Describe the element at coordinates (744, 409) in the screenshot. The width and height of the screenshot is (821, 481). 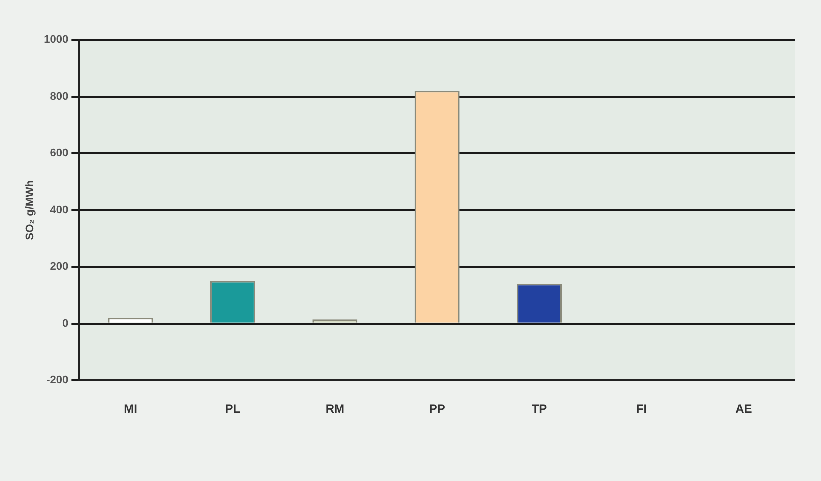
I see `x-tick-label: AE` at that location.